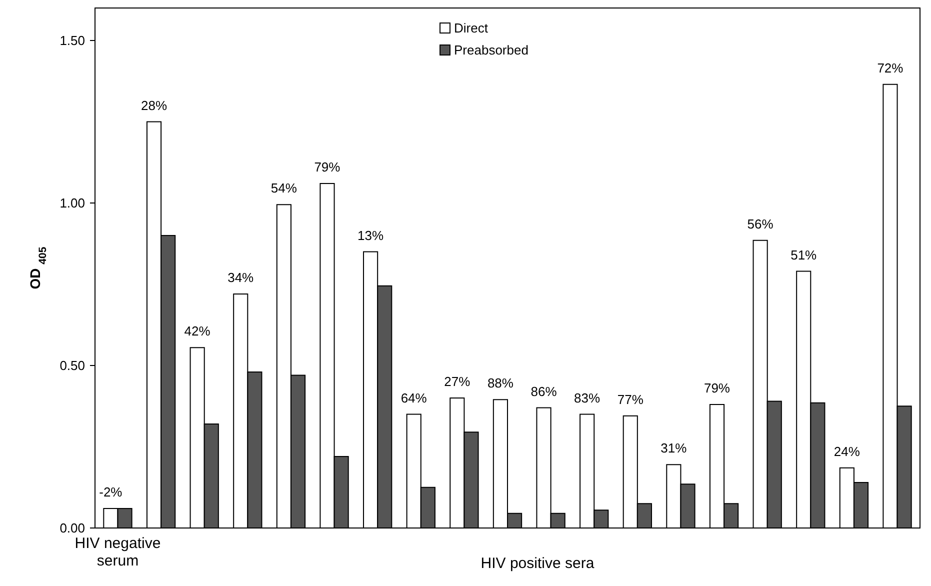 The width and height of the screenshot is (931, 586). Describe the element at coordinates (674, 448) in the screenshot. I see `annotation: 31%` at that location.